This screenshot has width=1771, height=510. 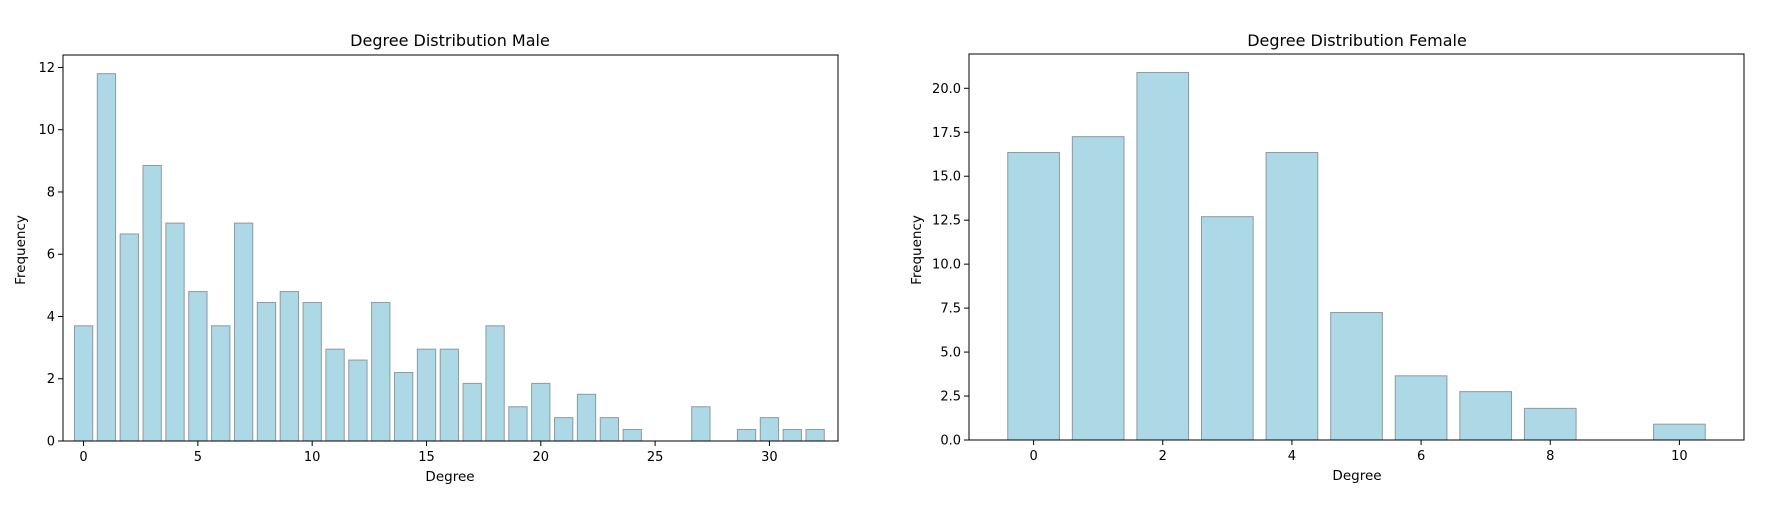 What do you see at coordinates (769, 457) in the screenshot?
I see `x-tick-label: 30` at bounding box center [769, 457].